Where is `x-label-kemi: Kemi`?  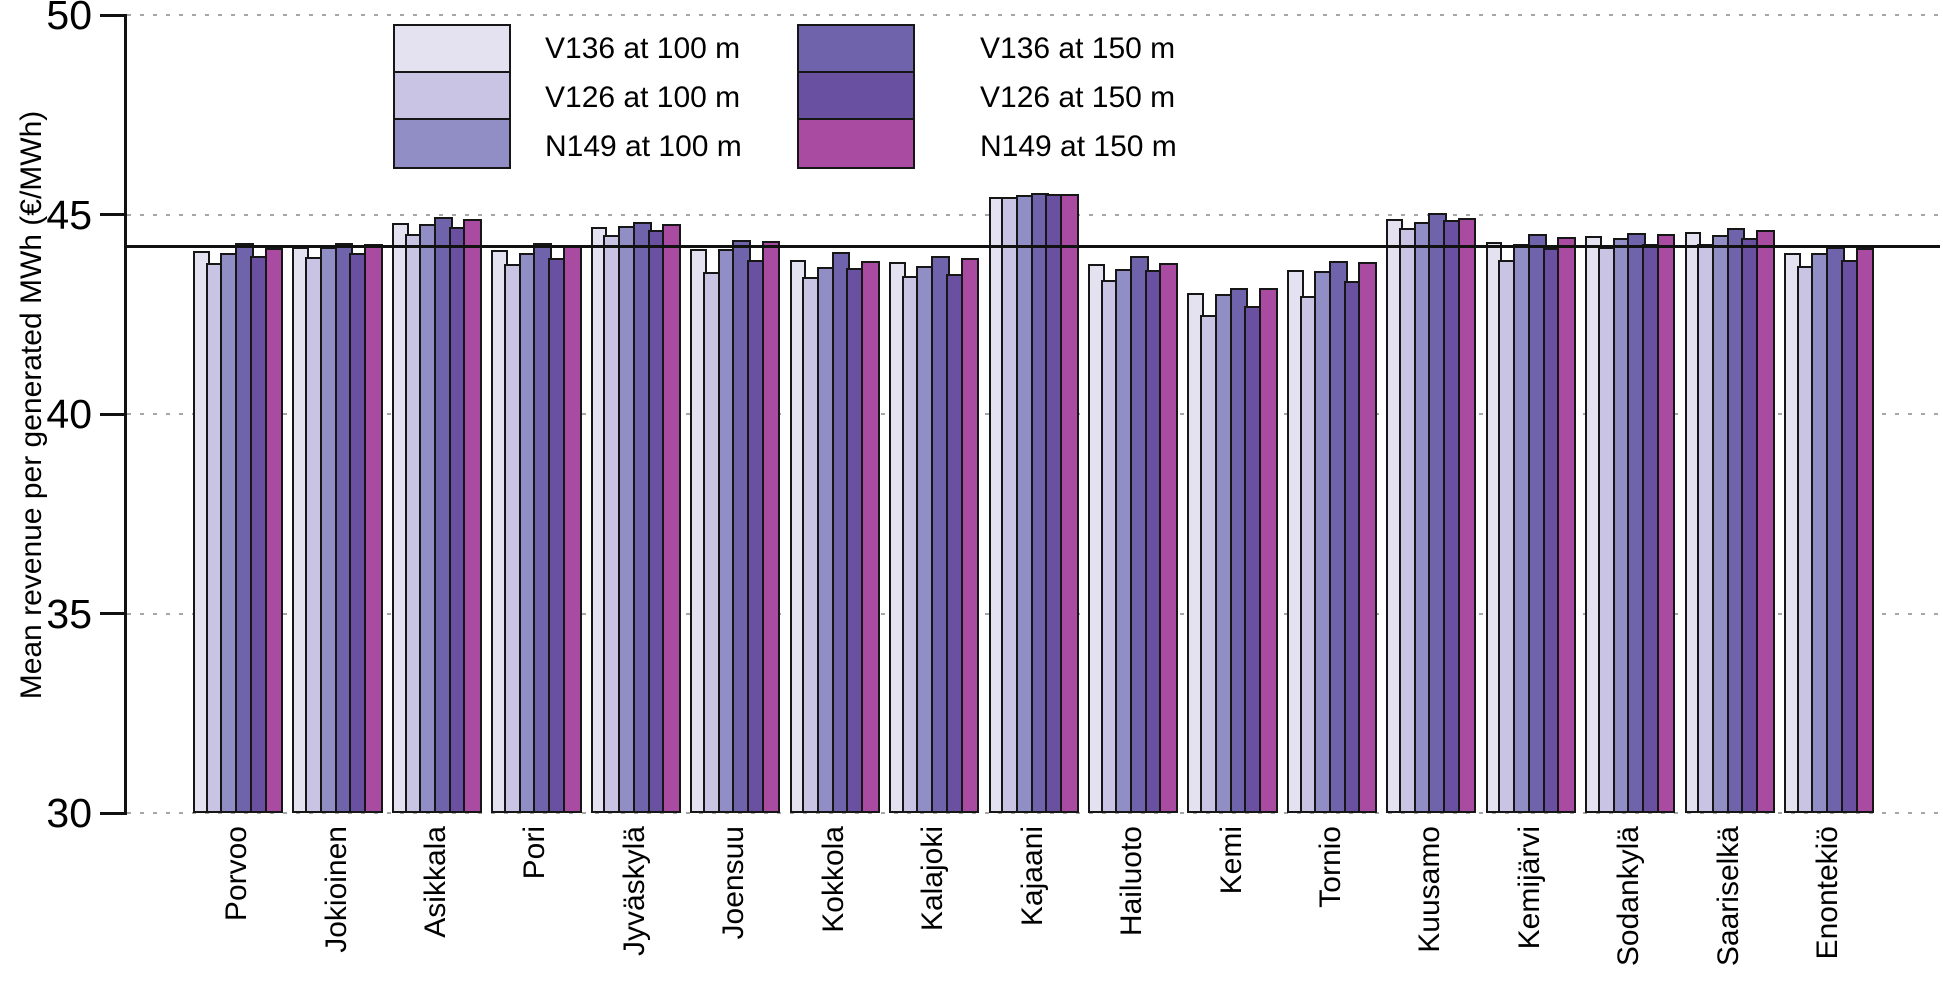 x-label-kemi: Kemi is located at coordinates (1231, 860).